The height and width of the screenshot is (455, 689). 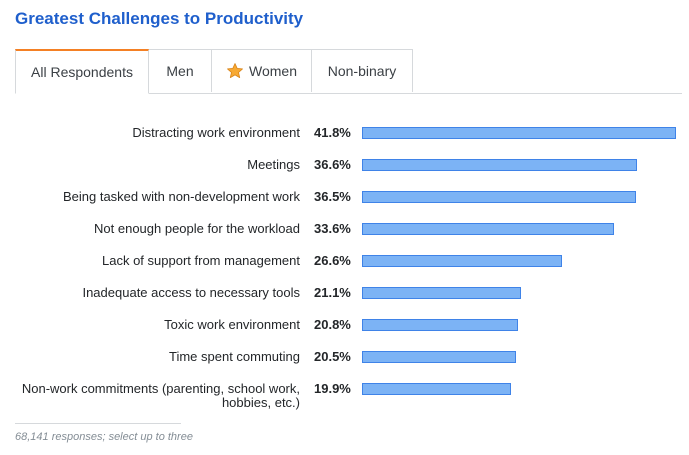 I want to click on category-label: Toxic work environment, so click(x=232, y=324).